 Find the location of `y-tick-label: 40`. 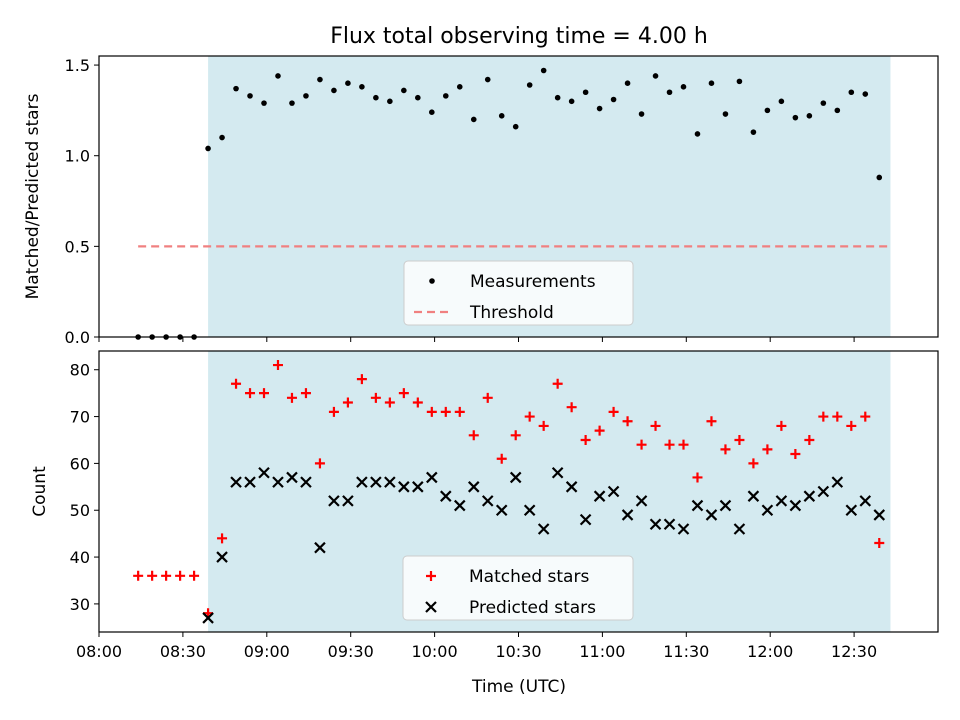

y-tick-label: 40 is located at coordinates (80, 557).